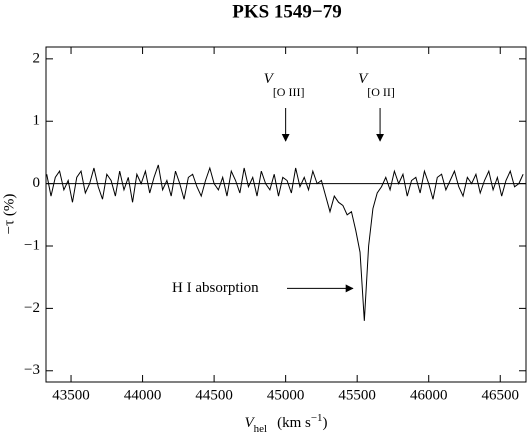  What do you see at coordinates (32, 308) in the screenshot?
I see `y-tick-label: −2` at bounding box center [32, 308].